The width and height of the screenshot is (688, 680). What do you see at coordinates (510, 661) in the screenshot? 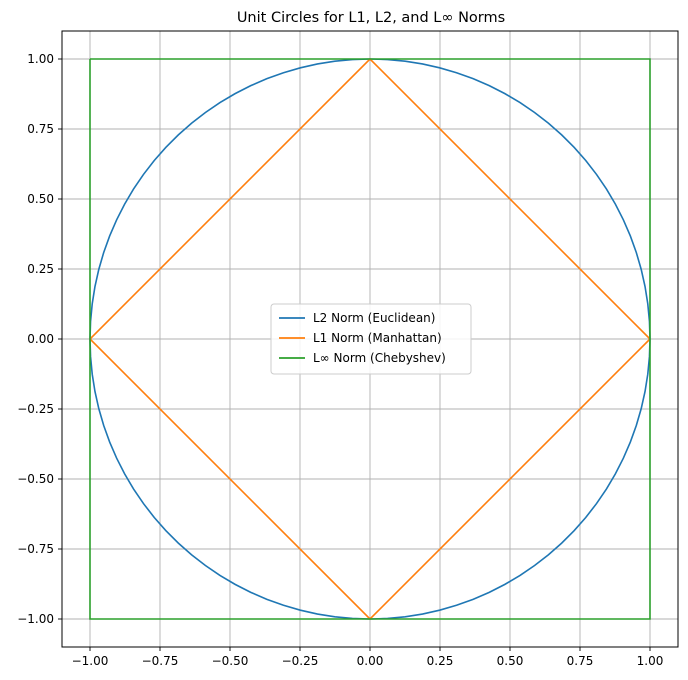
I see `x-tick-label: 0.50` at bounding box center [510, 661].